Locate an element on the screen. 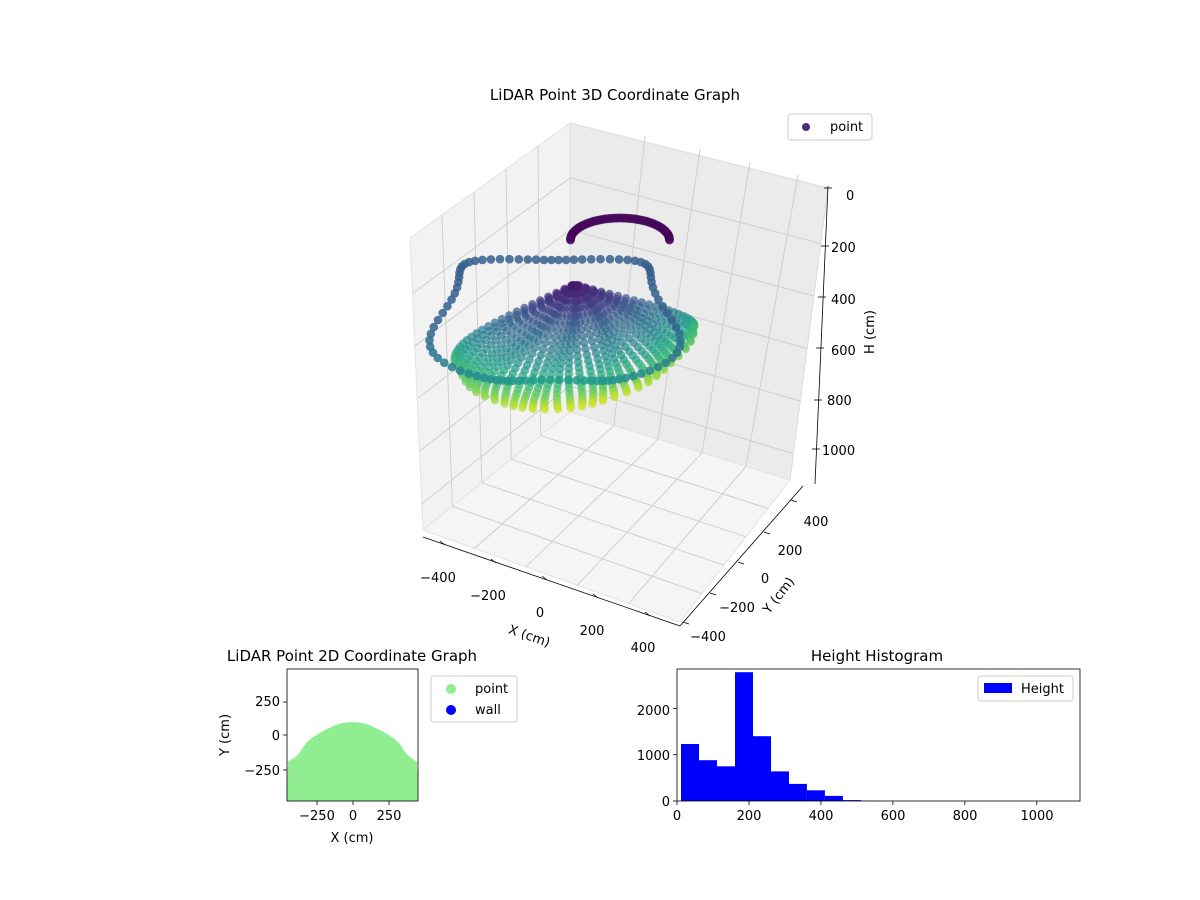 This screenshot has width=1200, height=900. legend-histogram: Height is located at coordinates (1025, 688).